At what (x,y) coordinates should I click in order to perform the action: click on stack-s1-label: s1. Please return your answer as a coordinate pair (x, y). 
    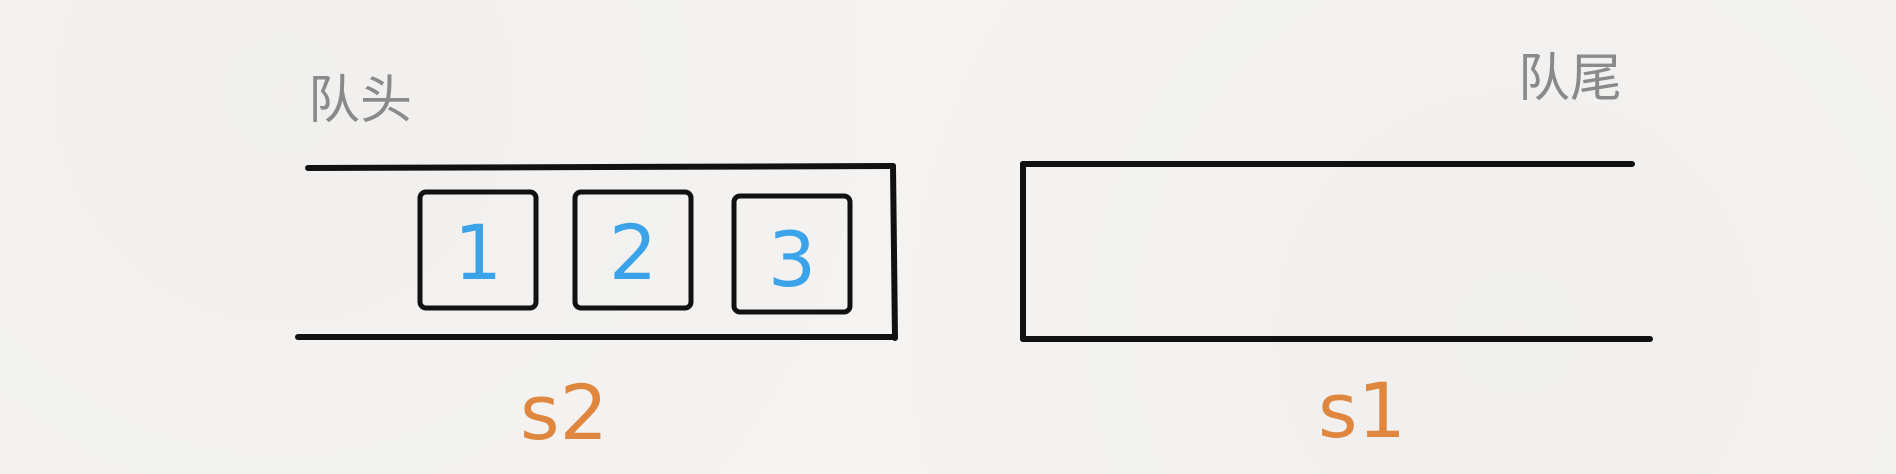
    Looking at the image, I should click on (1362, 410).